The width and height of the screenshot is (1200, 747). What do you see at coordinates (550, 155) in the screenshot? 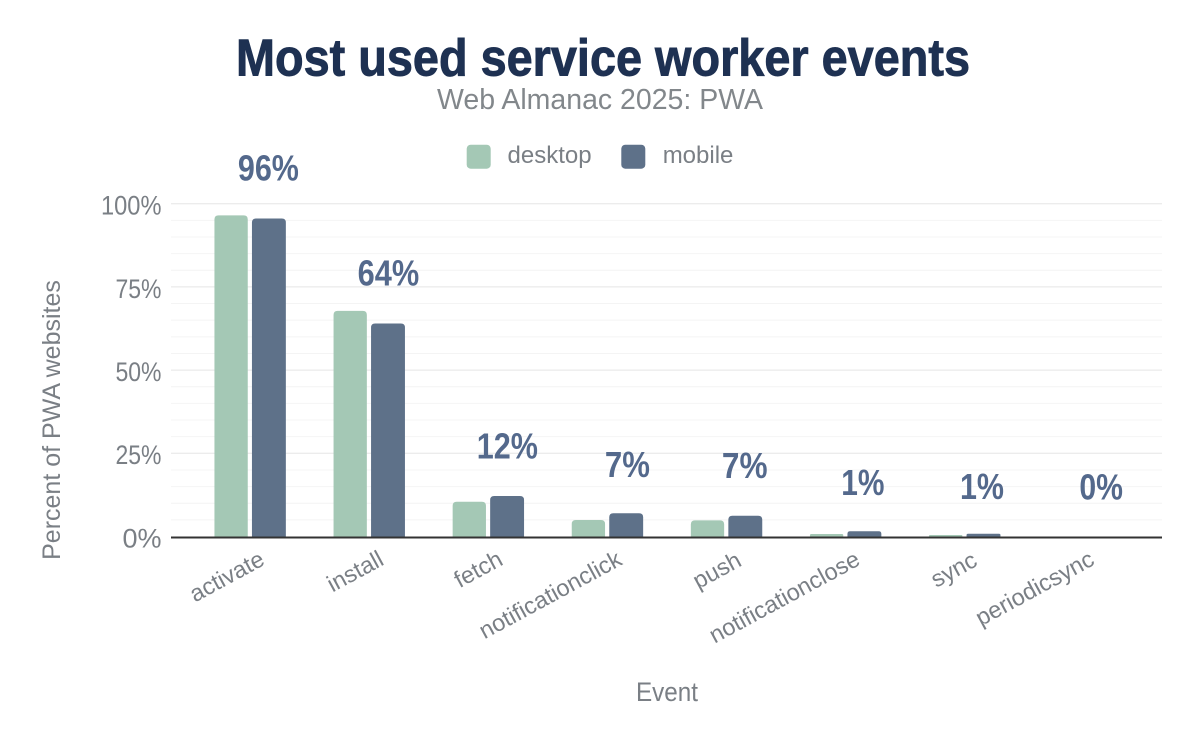
I see `svg-text: desktop` at bounding box center [550, 155].